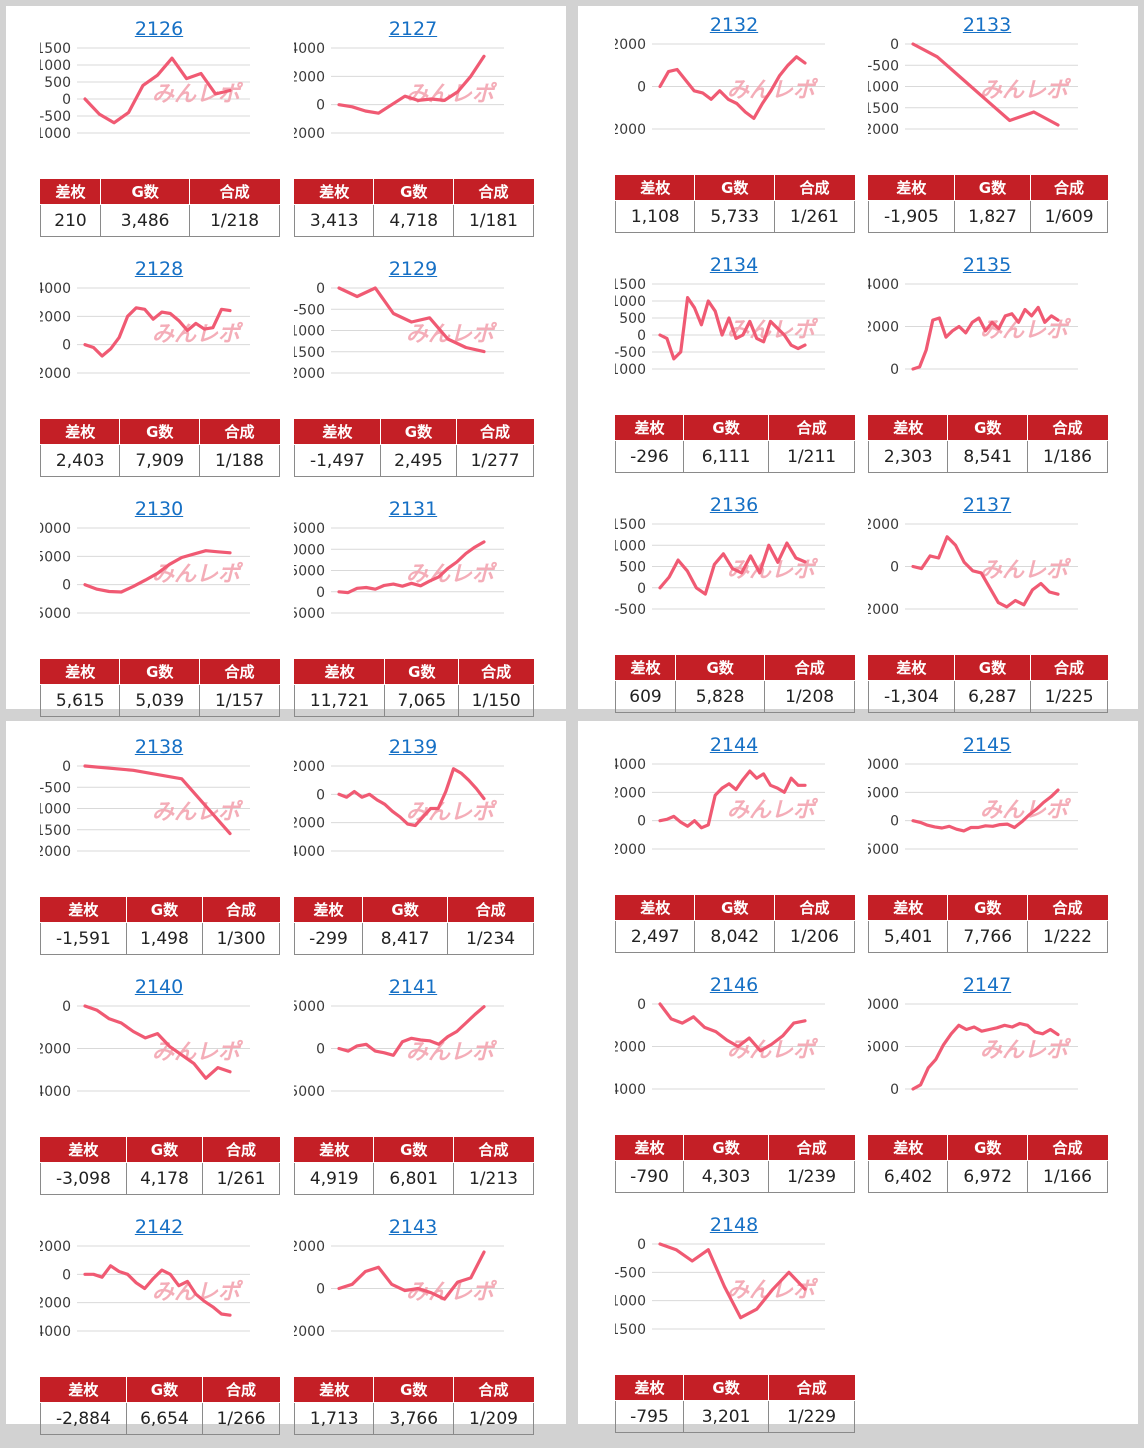  What do you see at coordinates (159, 987) in the screenshot?
I see `machine-number-link: 2140` at bounding box center [159, 987].